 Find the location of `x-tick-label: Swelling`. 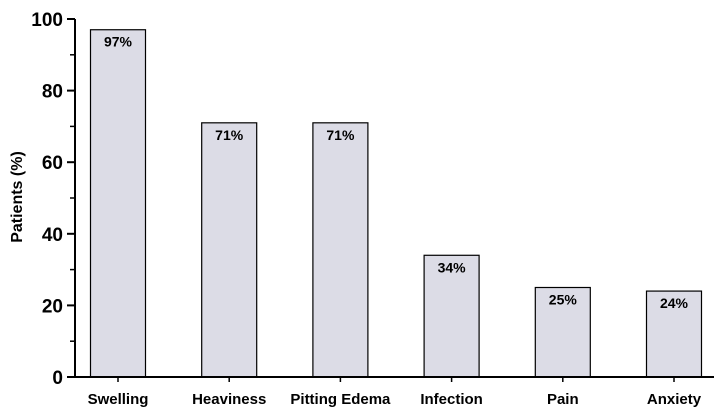

x-tick-label: Swelling is located at coordinates (118, 399).